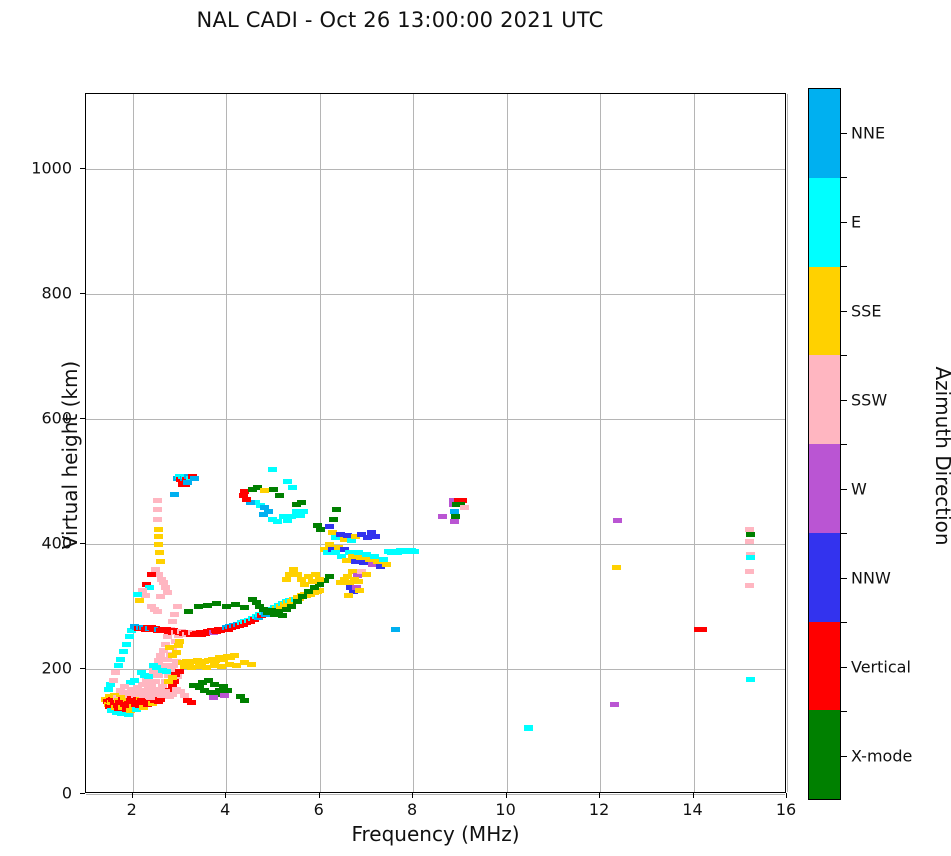  What do you see at coordinates (505, 809) in the screenshot?
I see `x-tick-label: 10` at bounding box center [505, 809].